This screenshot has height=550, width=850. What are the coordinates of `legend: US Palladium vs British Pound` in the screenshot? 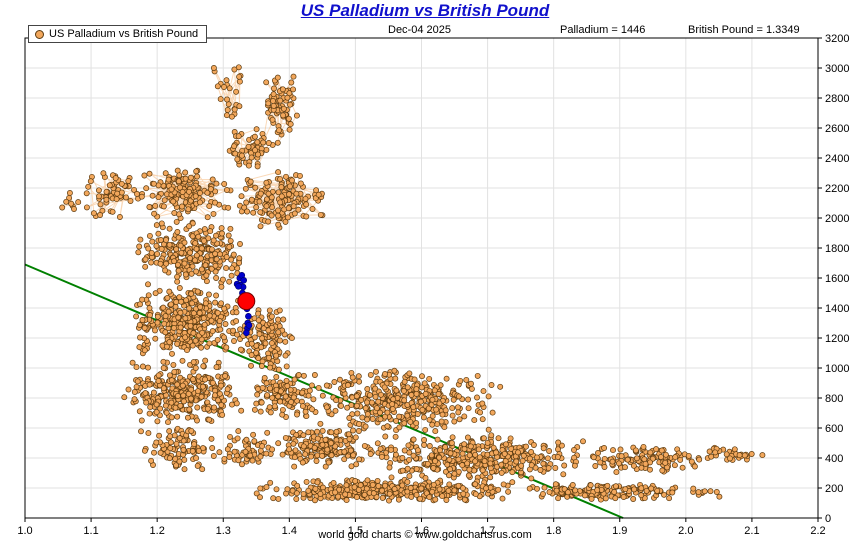 It's located at (118, 34).